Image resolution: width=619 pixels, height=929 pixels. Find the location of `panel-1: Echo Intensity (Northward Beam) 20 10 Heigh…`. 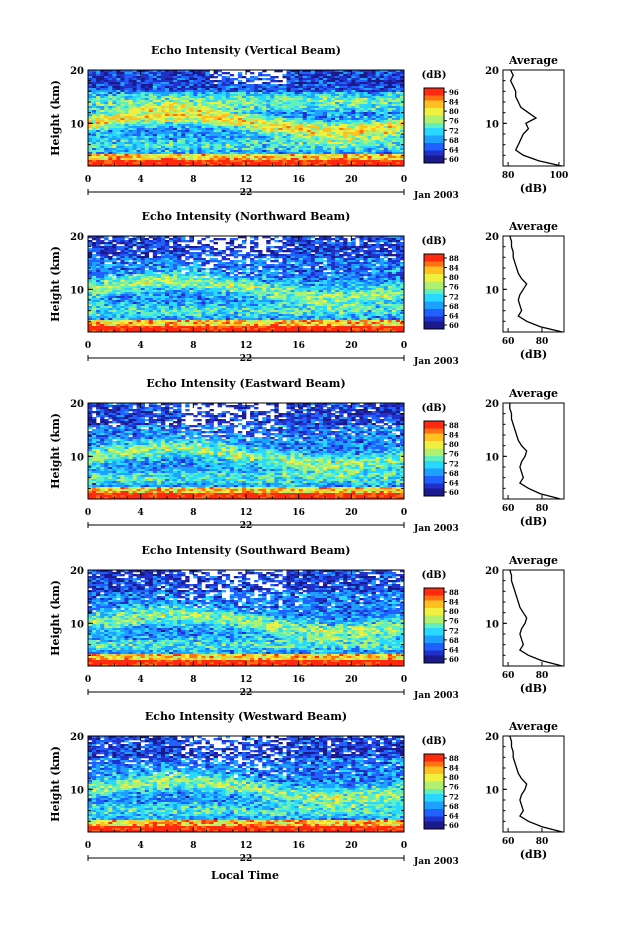

panel-1: Echo Intensity (Northward Beam) 20 10 Heigh… is located at coordinates (307, 288).